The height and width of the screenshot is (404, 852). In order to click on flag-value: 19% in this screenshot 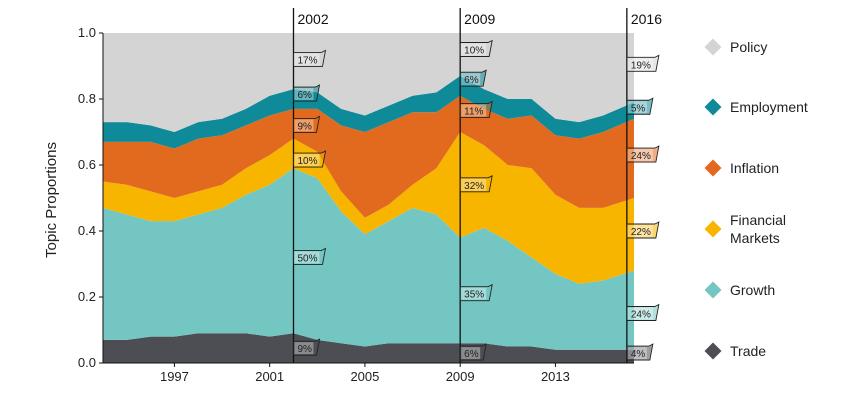, I will do `click(641, 65)`.